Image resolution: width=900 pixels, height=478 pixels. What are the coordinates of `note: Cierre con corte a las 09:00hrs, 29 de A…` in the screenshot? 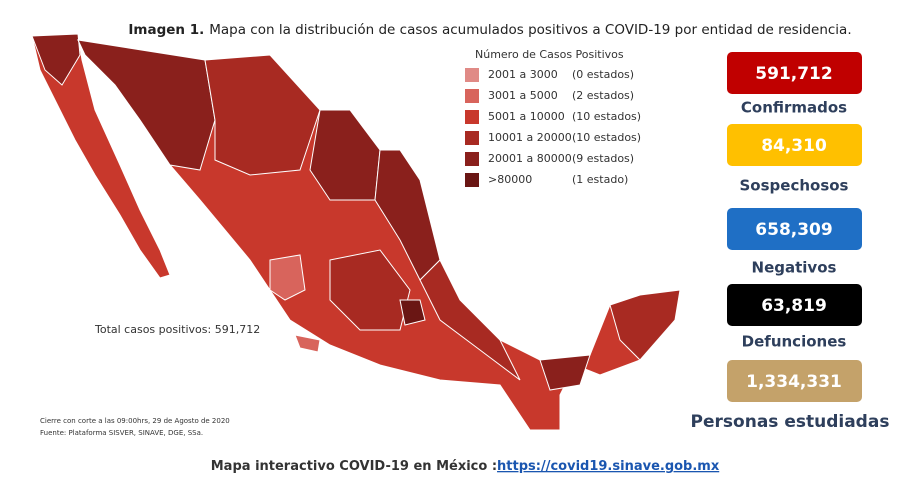 It's located at (135, 421).